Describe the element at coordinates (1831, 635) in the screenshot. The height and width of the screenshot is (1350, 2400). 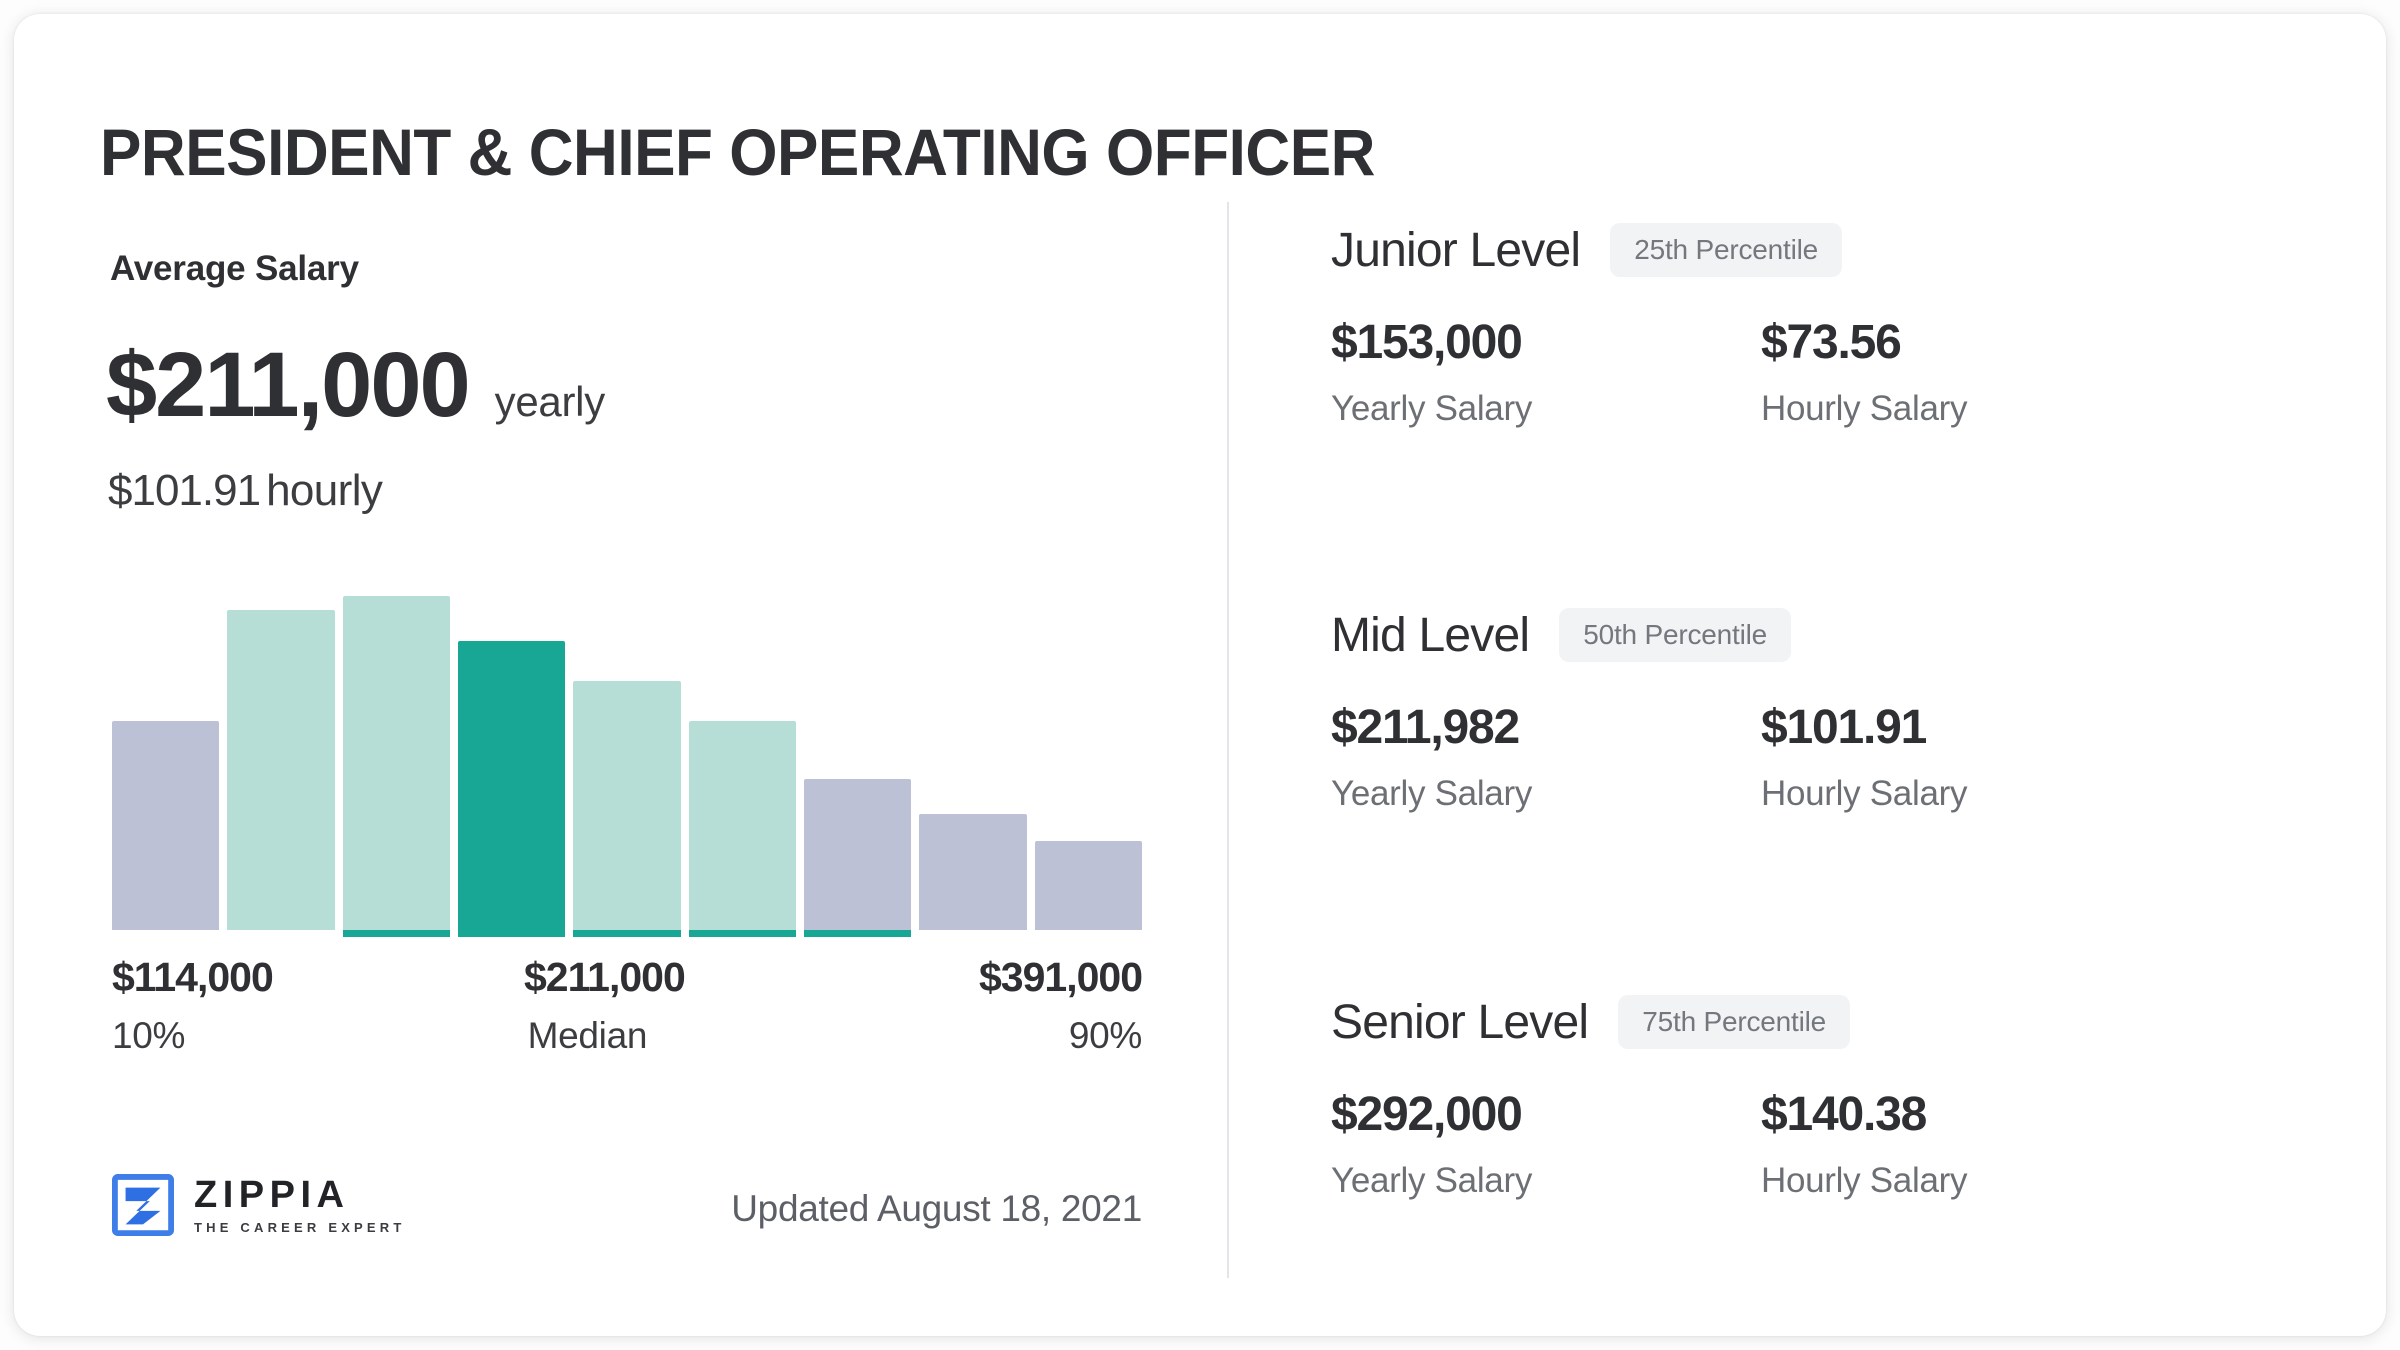
I see `level-header-mid: Mid Level 50th Percentile` at that location.